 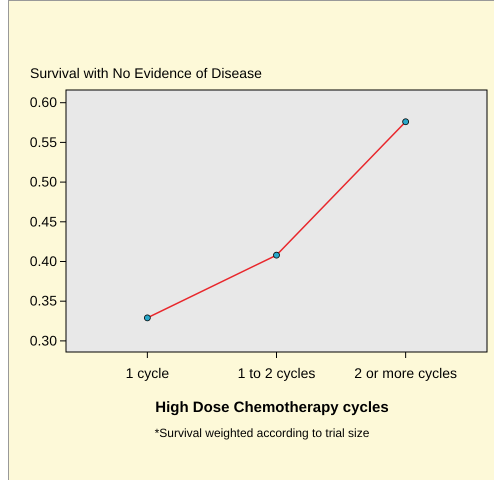 What do you see at coordinates (277, 372) in the screenshot?
I see `x-tick-label: 1 to 2 cycles` at bounding box center [277, 372].